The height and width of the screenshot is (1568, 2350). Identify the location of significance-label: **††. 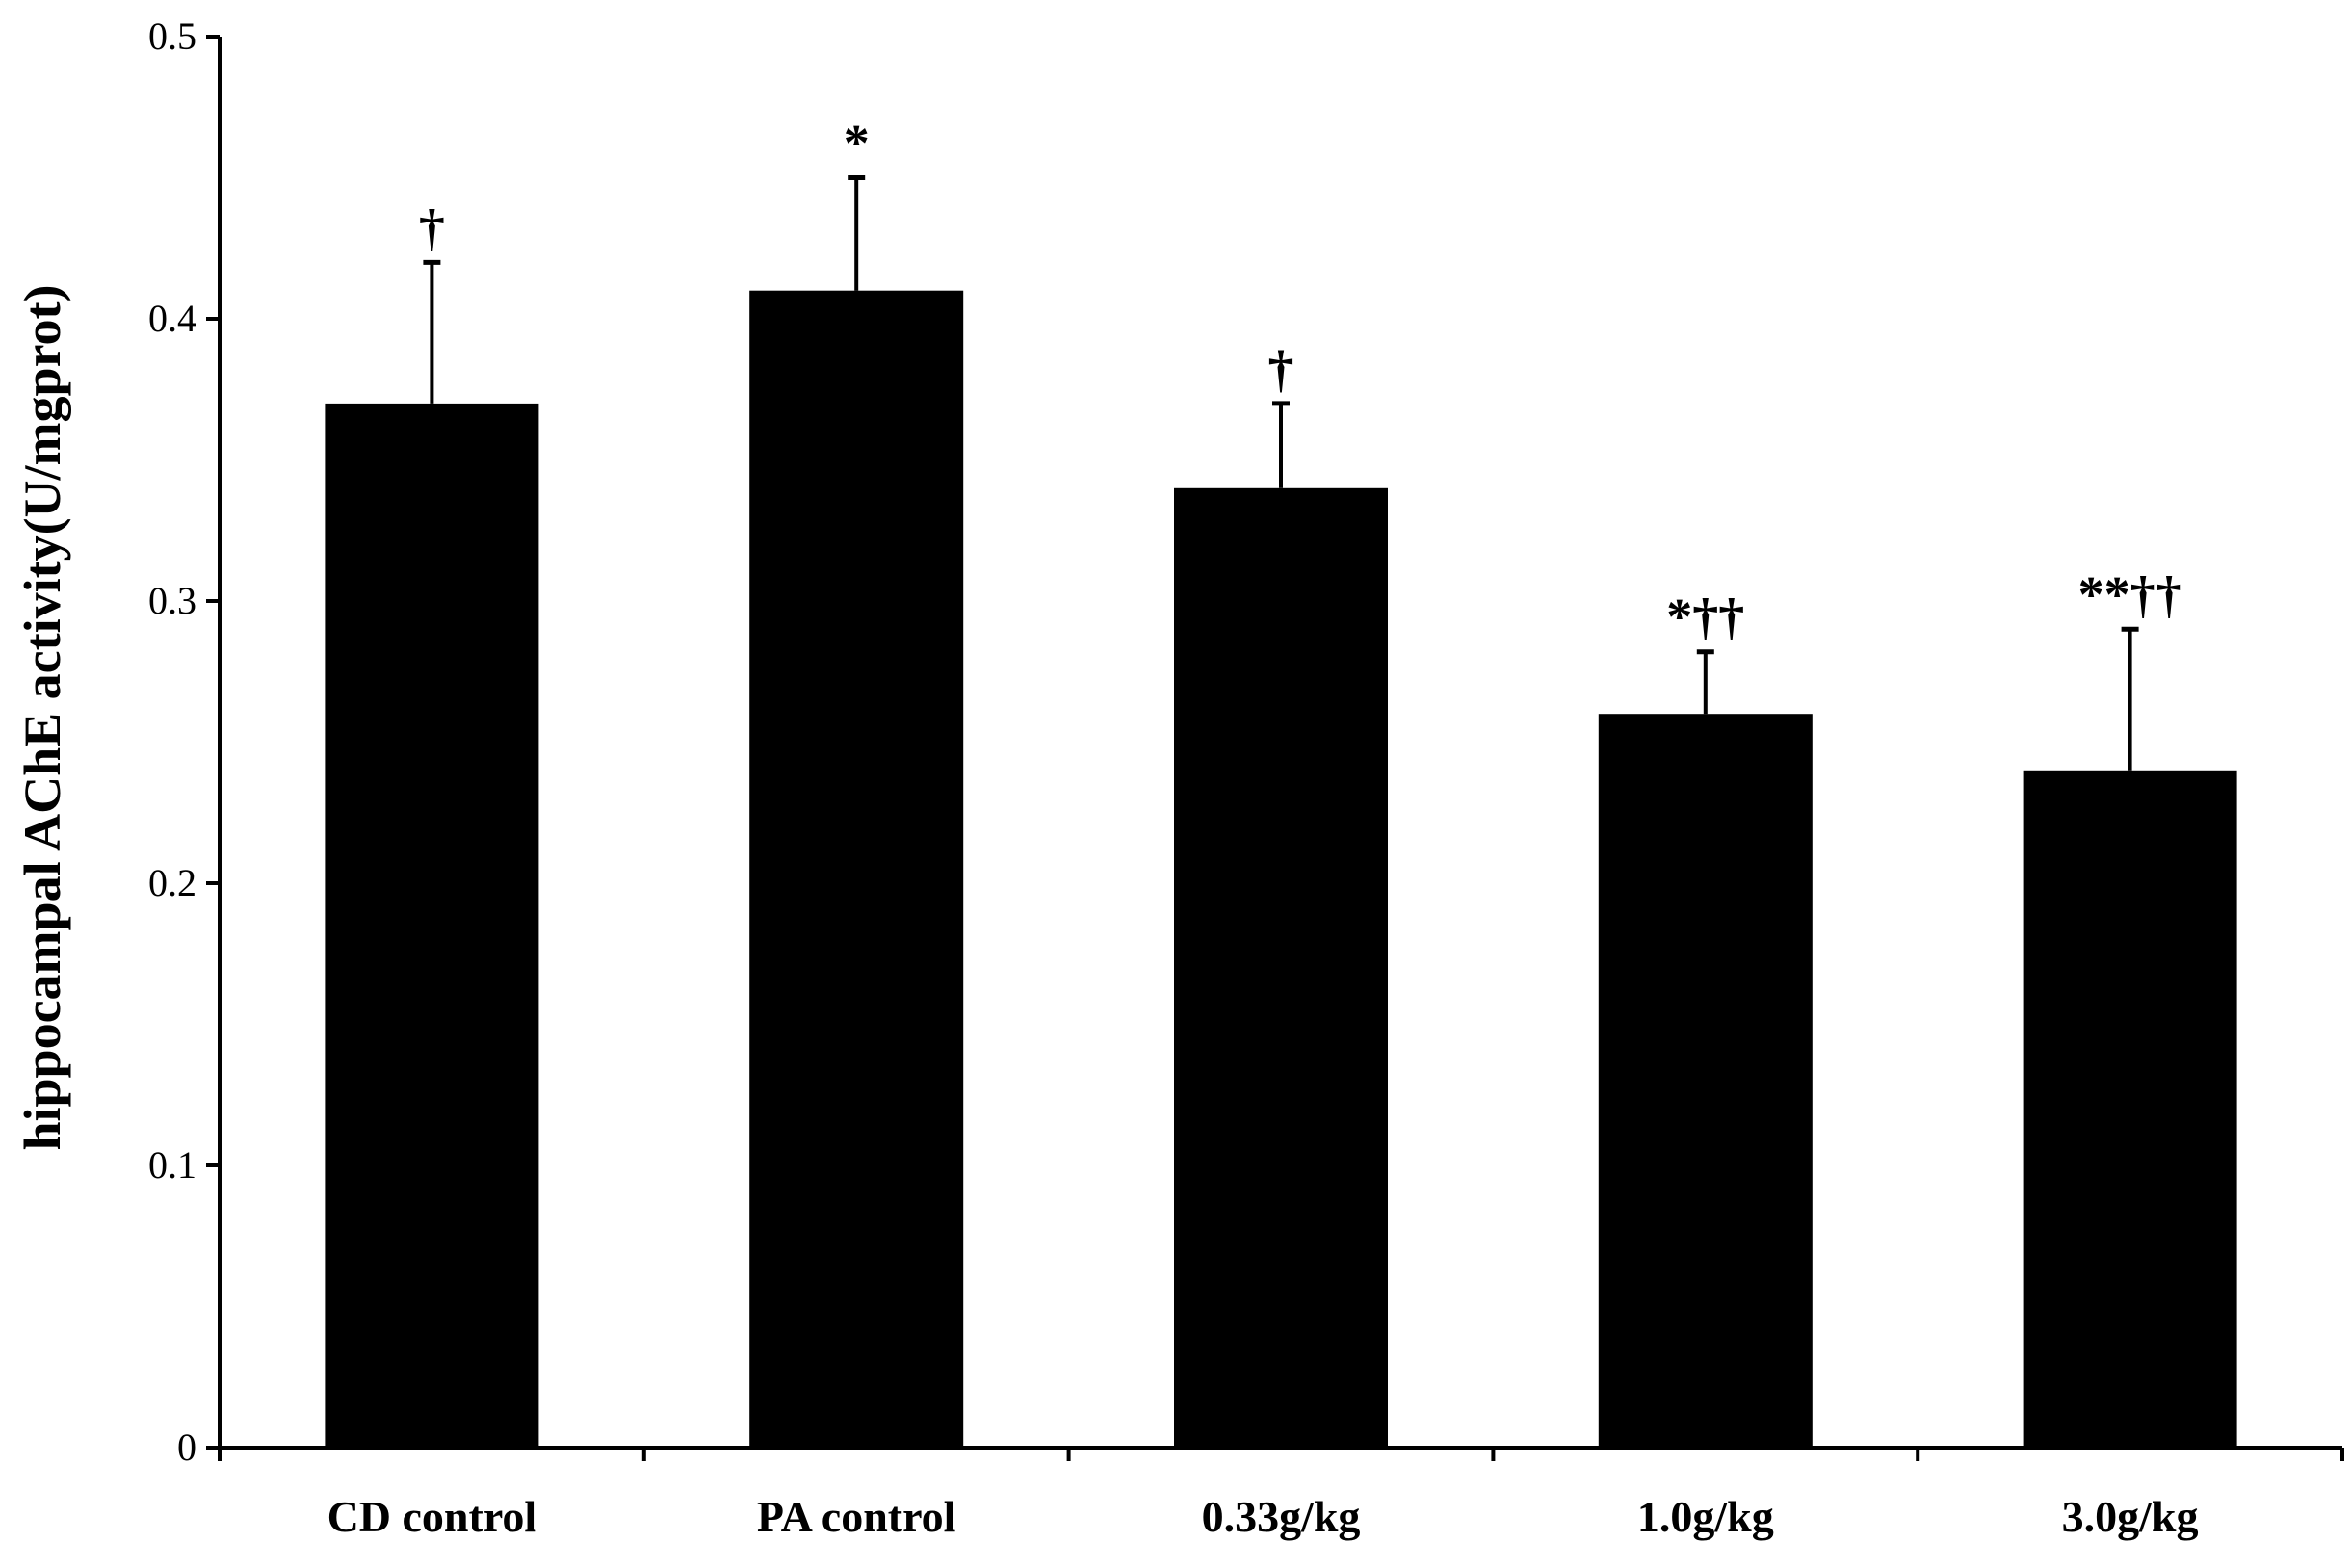
(2130, 594).